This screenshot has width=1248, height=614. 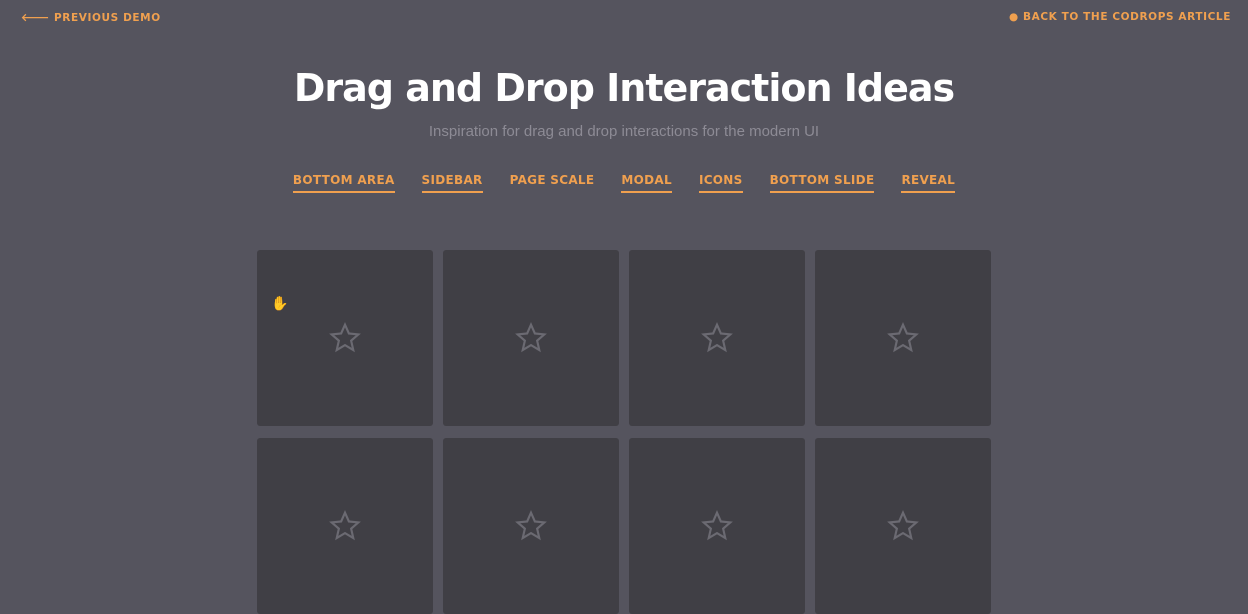 I want to click on nav-reveal: Reveal, so click(x=928, y=183).